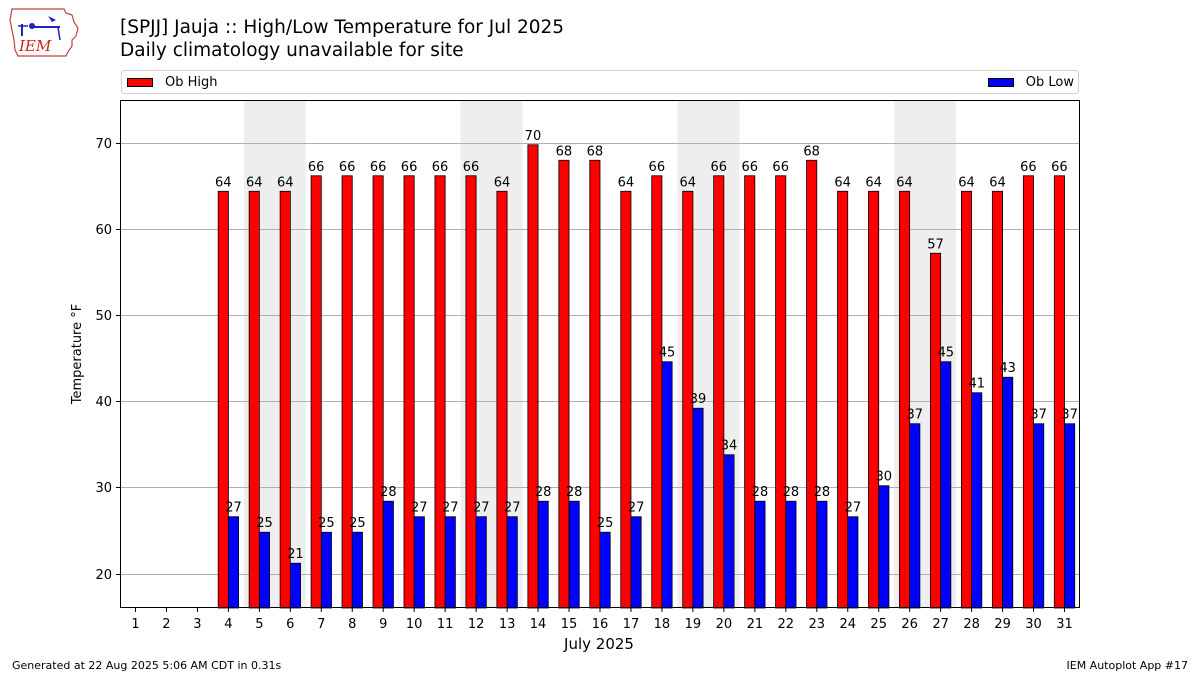  Describe the element at coordinates (935, 244) in the screenshot. I see `data-label-ob-high-27: 57` at that location.